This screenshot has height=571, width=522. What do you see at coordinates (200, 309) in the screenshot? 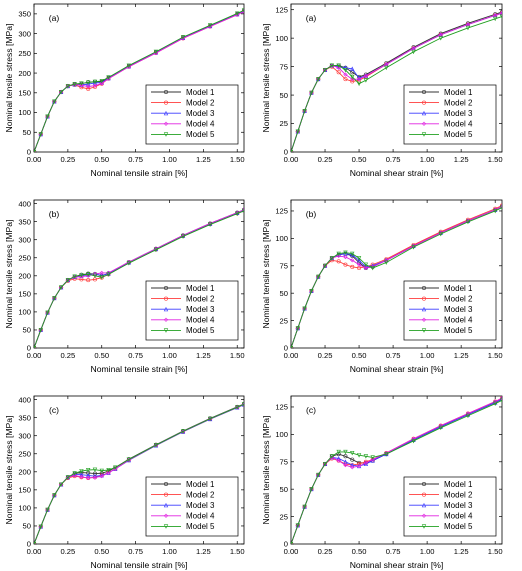
I see `legend-label-model-3: Model 3` at bounding box center [200, 309].